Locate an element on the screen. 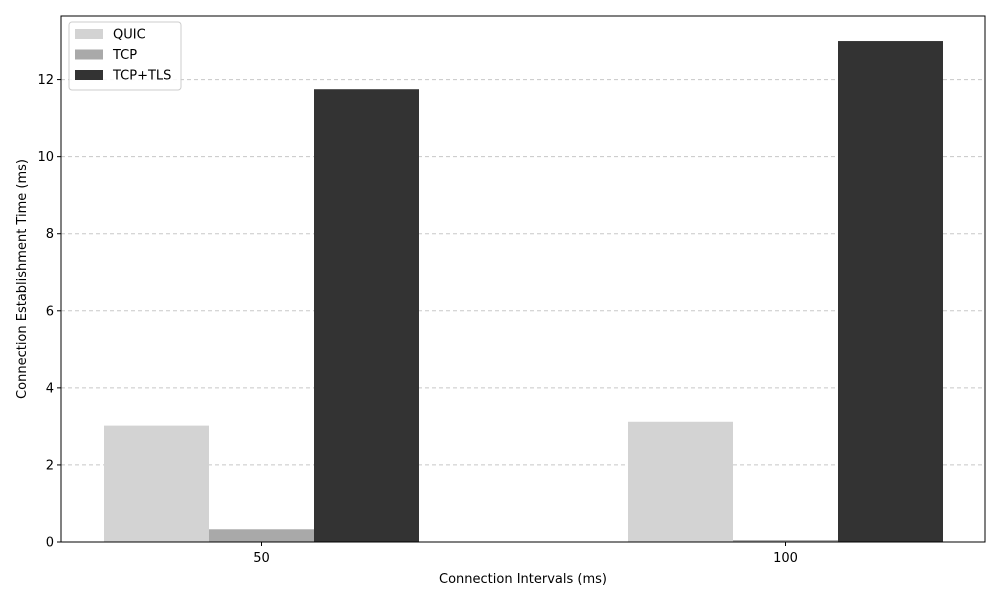 The width and height of the screenshot is (1000, 604). legend-label: TCP is located at coordinates (124, 55).